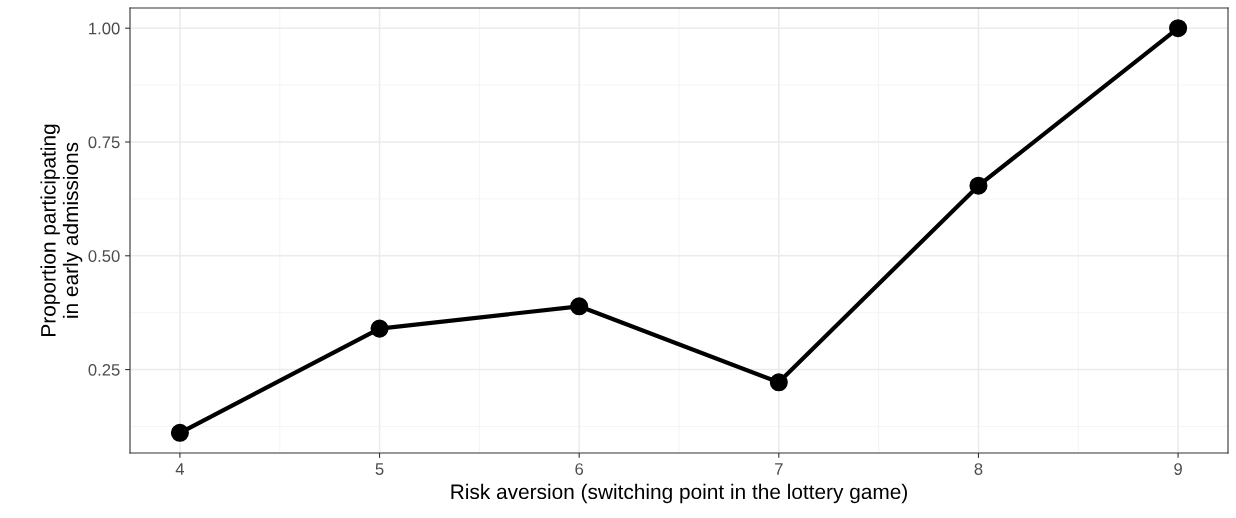  What do you see at coordinates (579, 469) in the screenshot?
I see `x-tick-label: 6` at bounding box center [579, 469].